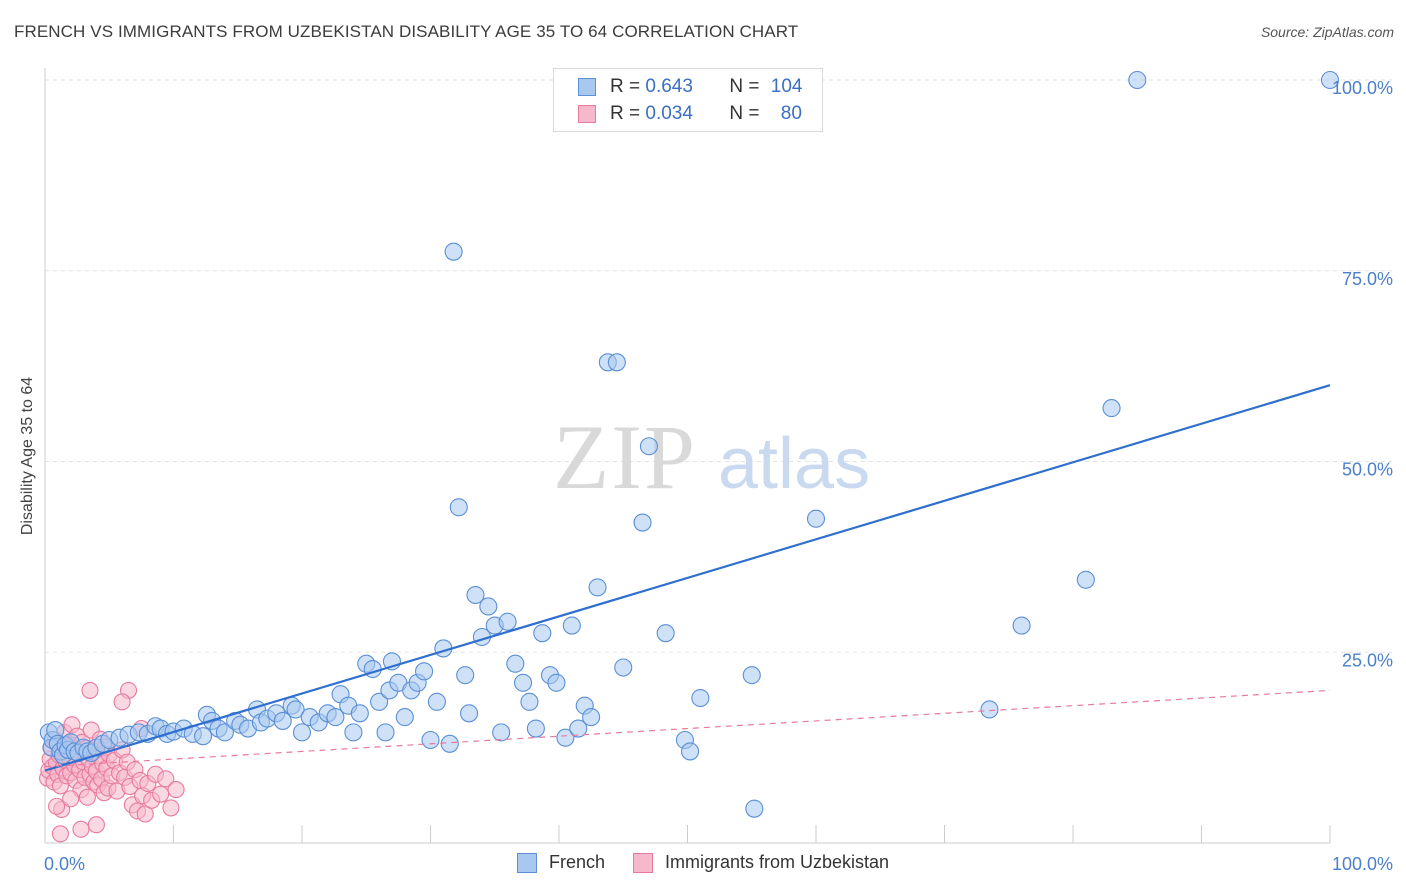 The height and width of the screenshot is (892, 1406). I want to click on watermark-atlas: atlas, so click(794, 464).